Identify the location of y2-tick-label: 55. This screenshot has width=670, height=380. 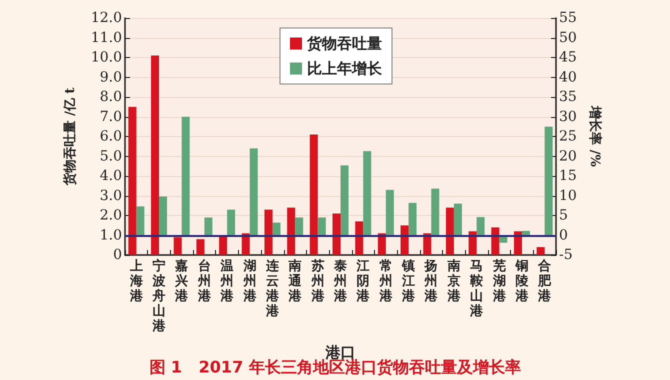
(568, 18).